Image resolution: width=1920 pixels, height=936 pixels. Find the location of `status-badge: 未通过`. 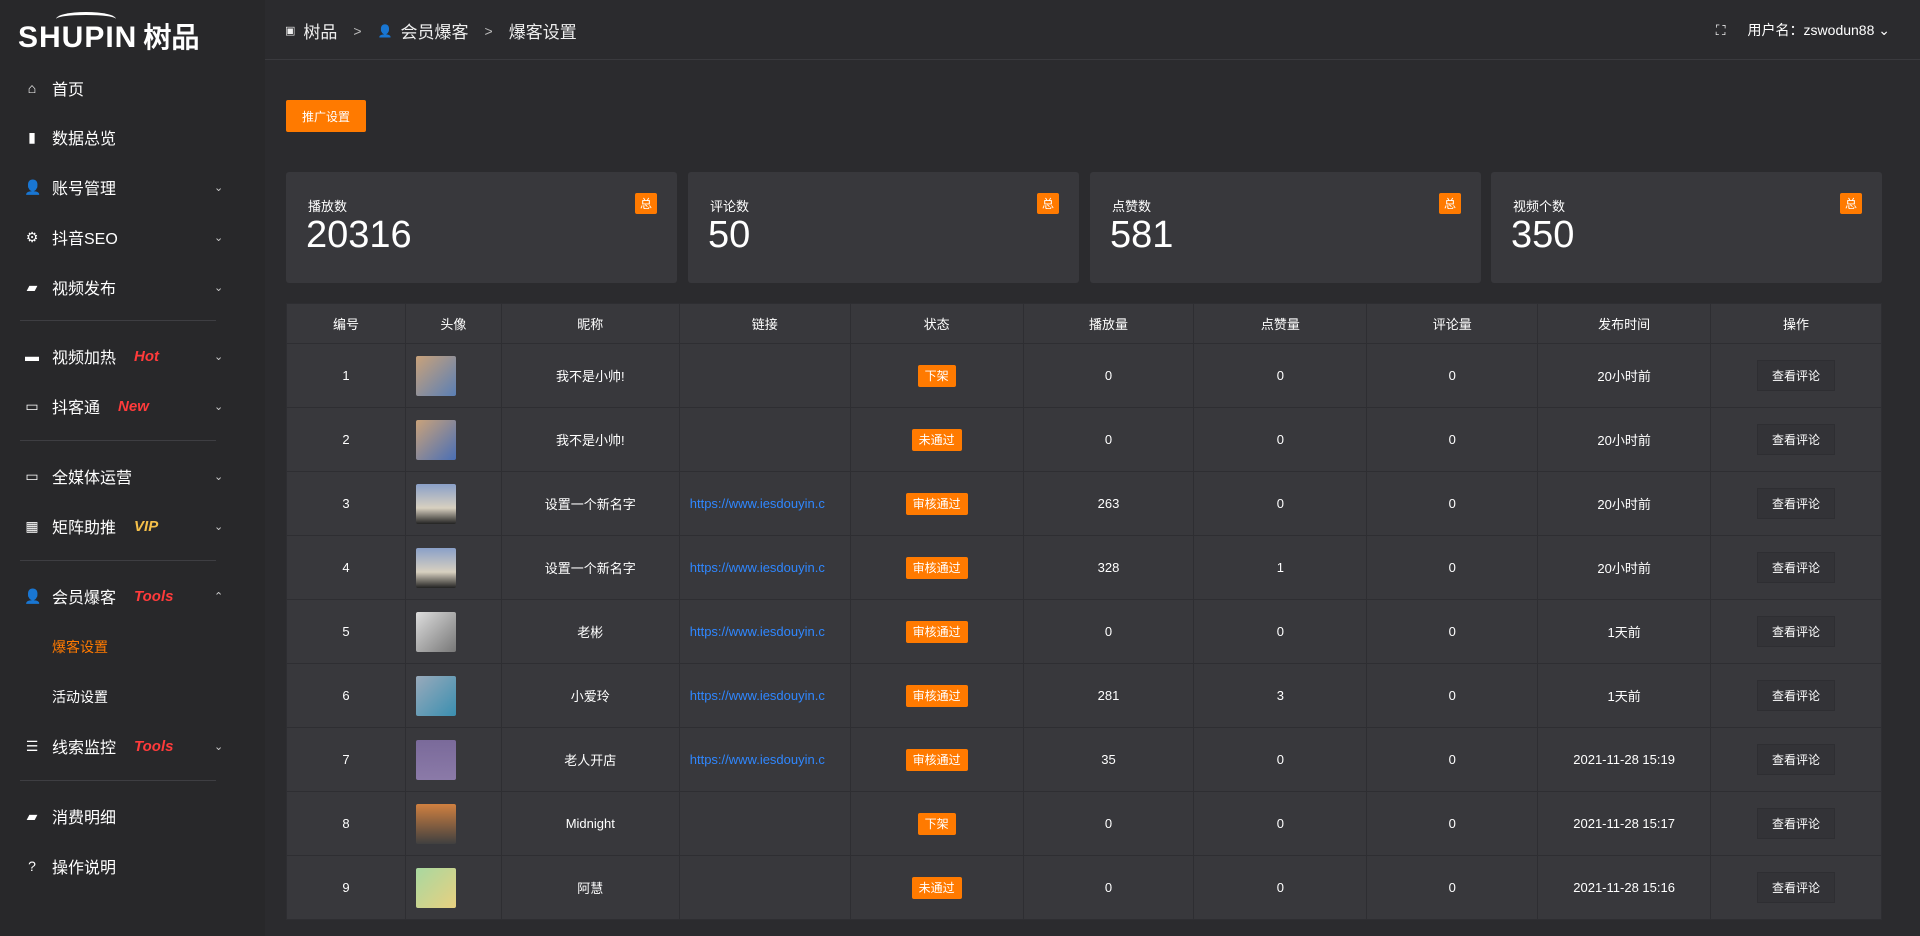

status-badge: 未通过 is located at coordinates (936, 440).